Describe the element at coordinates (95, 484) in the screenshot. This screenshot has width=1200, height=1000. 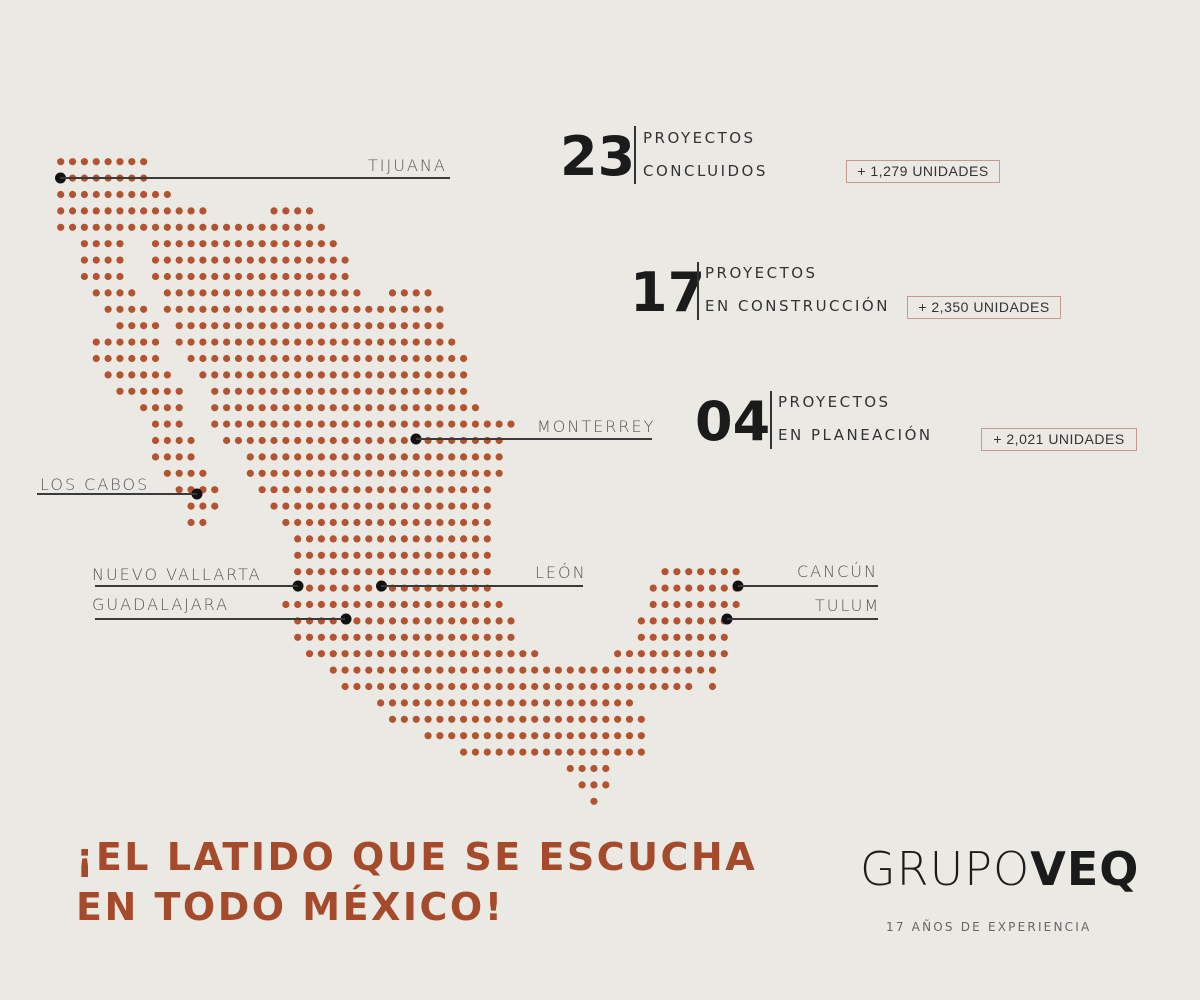
I see `city-label-los-cabos: LOS CABOS` at that location.